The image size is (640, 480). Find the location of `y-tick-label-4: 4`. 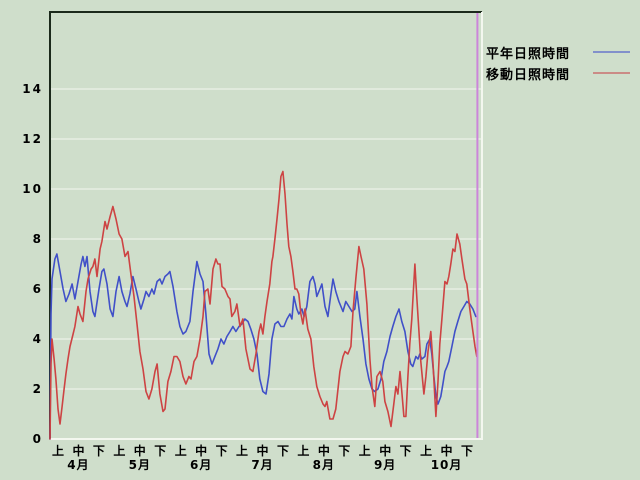

y-tick-label-4: 4 is located at coordinates (38, 339).